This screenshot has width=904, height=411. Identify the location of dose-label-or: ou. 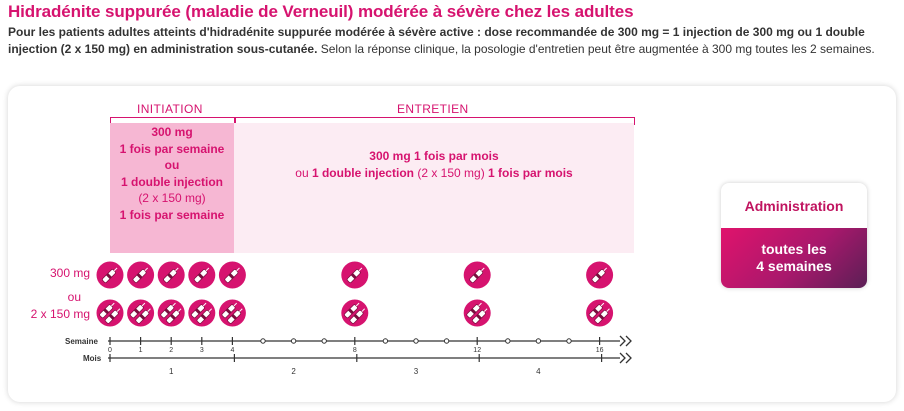
(74, 297).